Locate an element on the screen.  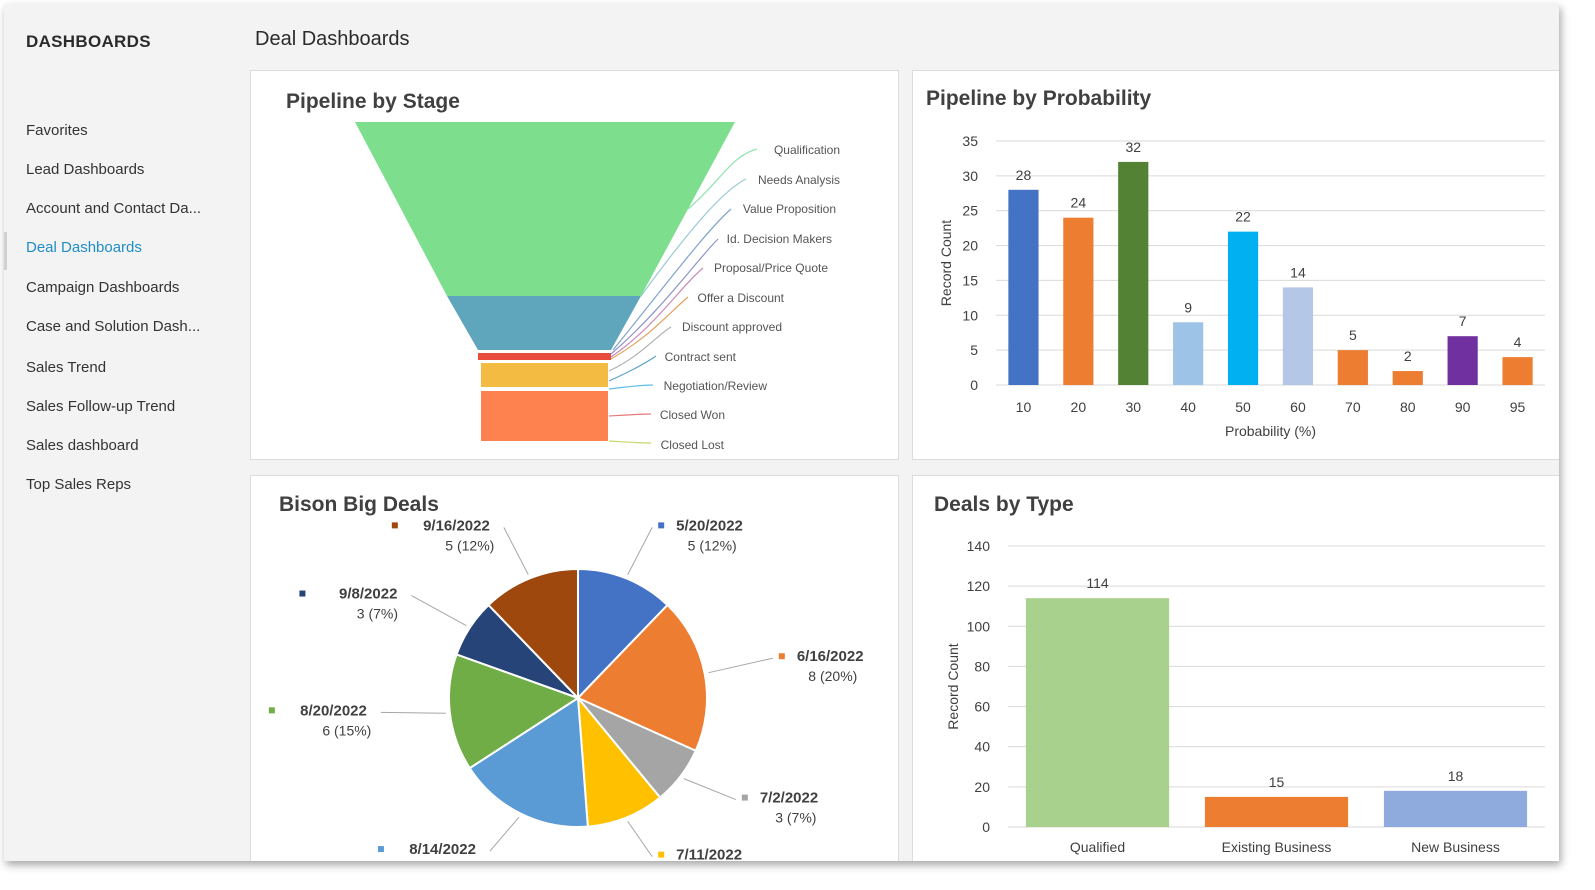
sidebar-title: DASHBOARDS is located at coordinates (88, 41).